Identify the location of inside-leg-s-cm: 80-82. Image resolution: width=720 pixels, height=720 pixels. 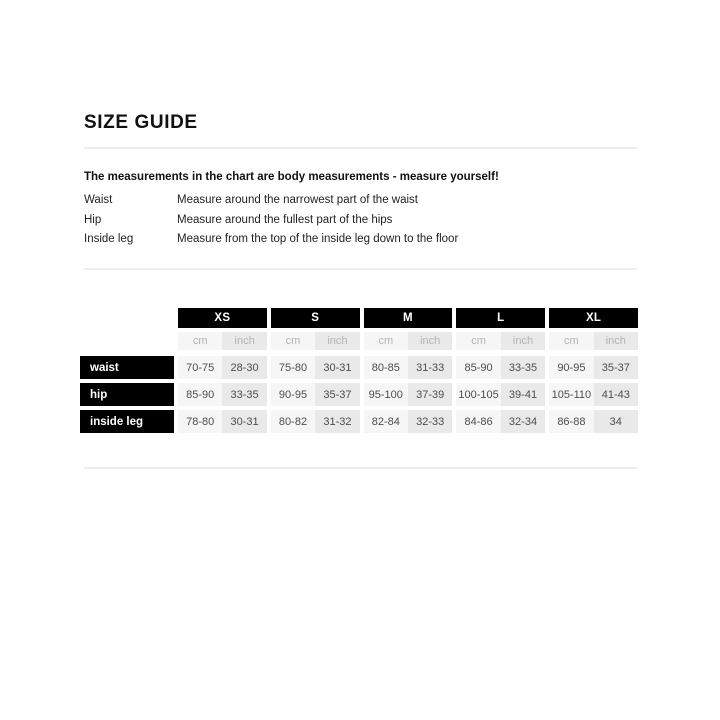
(293, 421).